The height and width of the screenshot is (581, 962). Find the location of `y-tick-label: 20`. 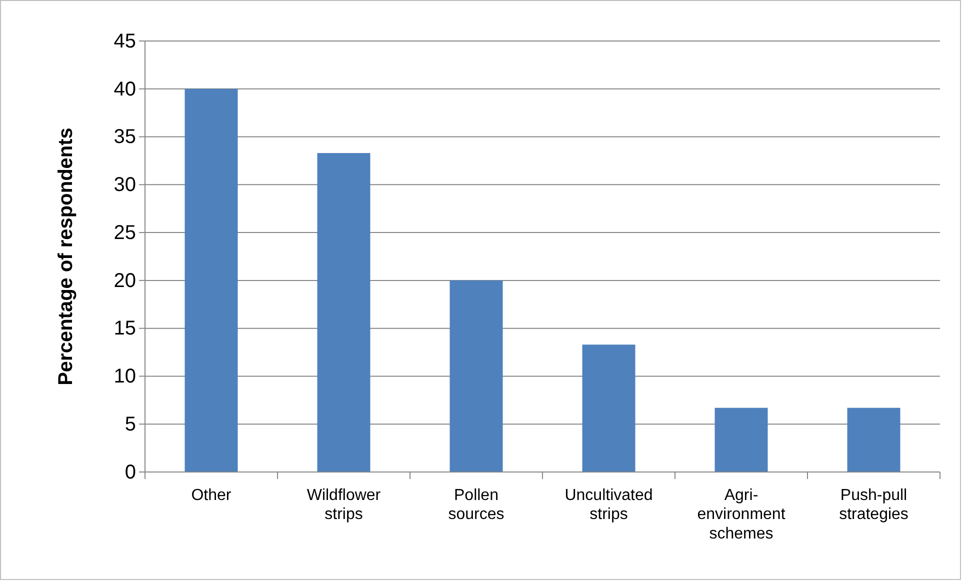

y-tick-label: 20 is located at coordinates (125, 281).